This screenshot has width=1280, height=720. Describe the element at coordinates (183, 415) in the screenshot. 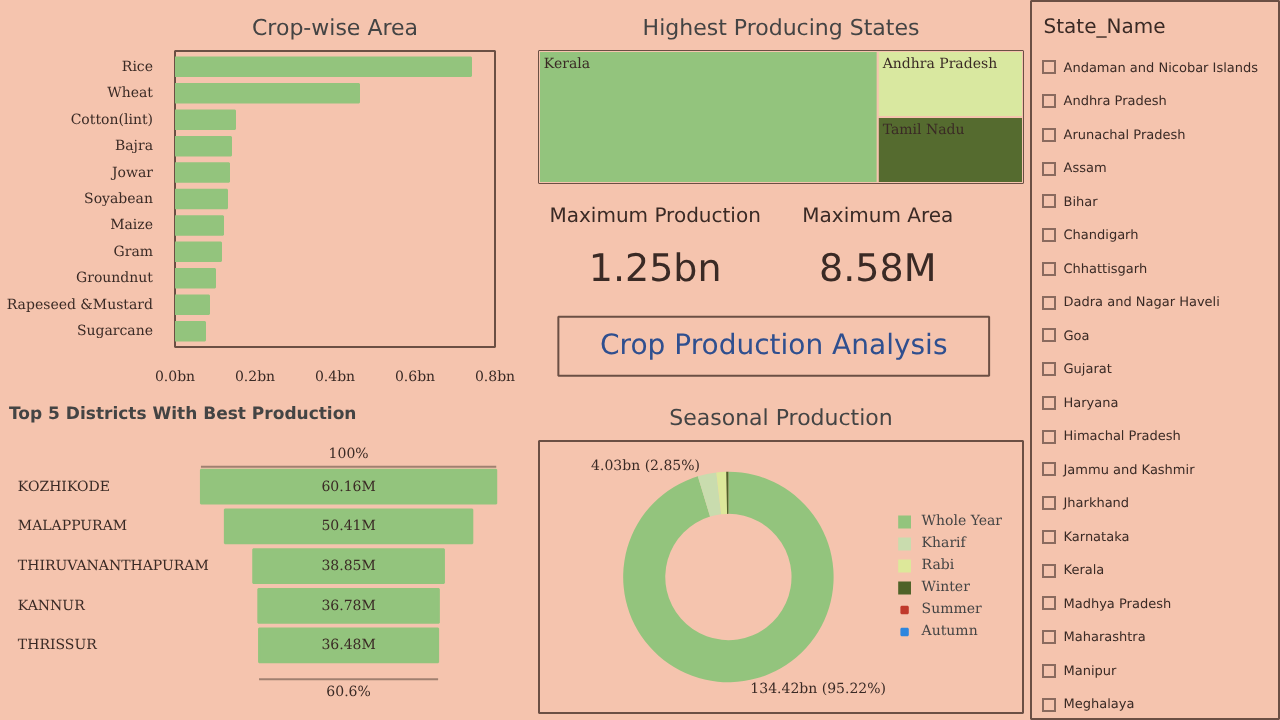

I see `text: Top 5 Districts With Best Production` at that location.